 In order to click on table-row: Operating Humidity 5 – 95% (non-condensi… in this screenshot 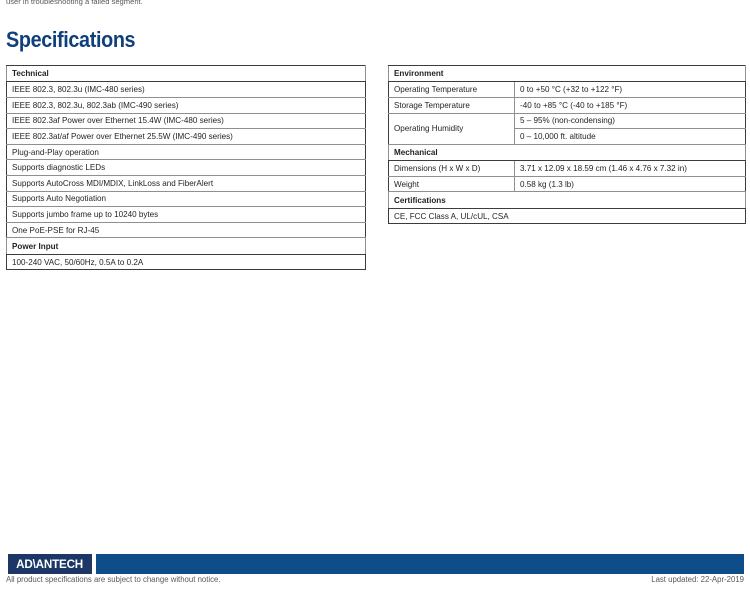, I will do `click(567, 128)`.